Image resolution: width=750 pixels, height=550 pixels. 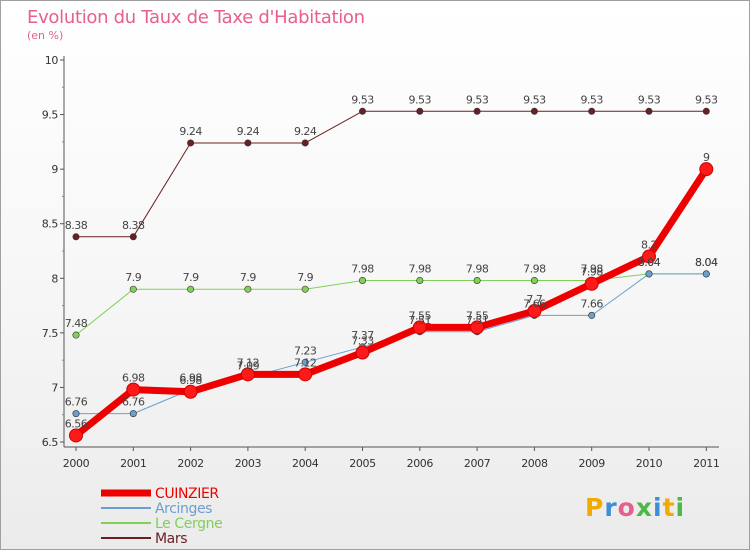 I want to click on data-label-cuinzier: 8.2, so click(x=649, y=244).